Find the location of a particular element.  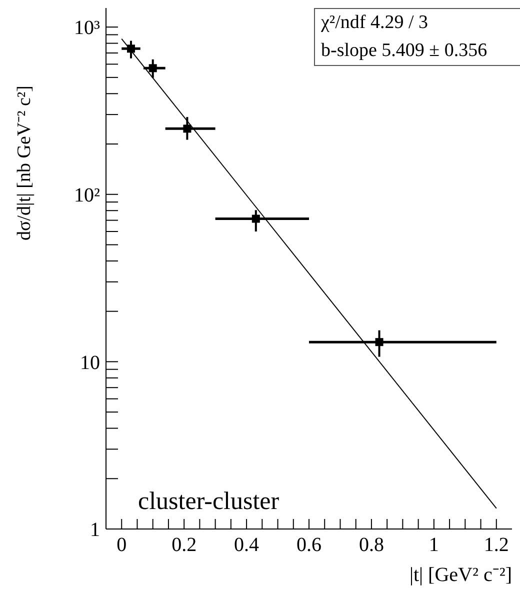

y-axis-title: dσ/d|t| [nb GeV⁻² c²] is located at coordinates (24, 163).